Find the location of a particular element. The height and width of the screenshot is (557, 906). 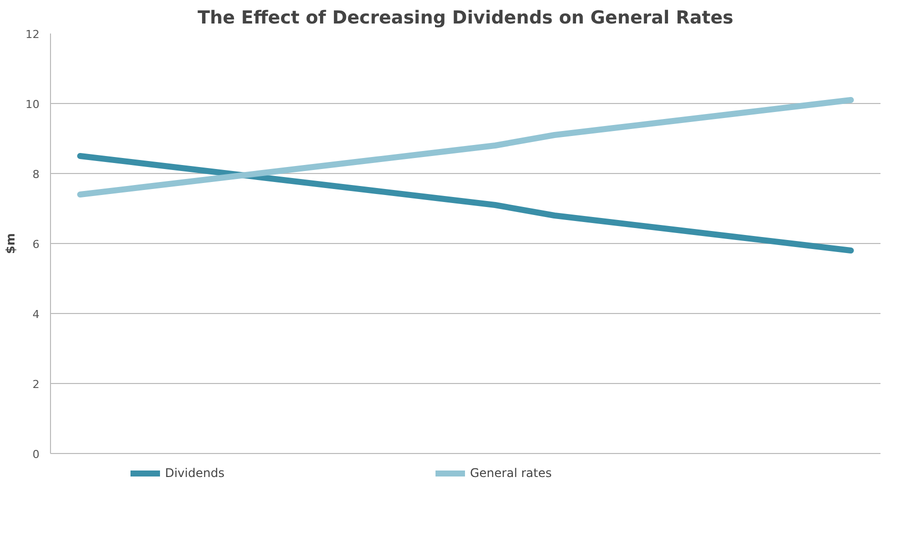

chart-title: The Effect of Decreasing Dividends on General Rates is located at coordinates (466, 18).